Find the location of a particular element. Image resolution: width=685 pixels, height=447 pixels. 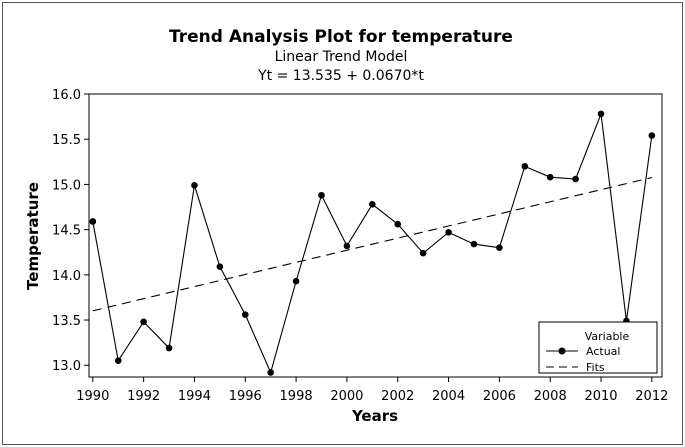

x-tick-label: 2012 is located at coordinates (651, 396).